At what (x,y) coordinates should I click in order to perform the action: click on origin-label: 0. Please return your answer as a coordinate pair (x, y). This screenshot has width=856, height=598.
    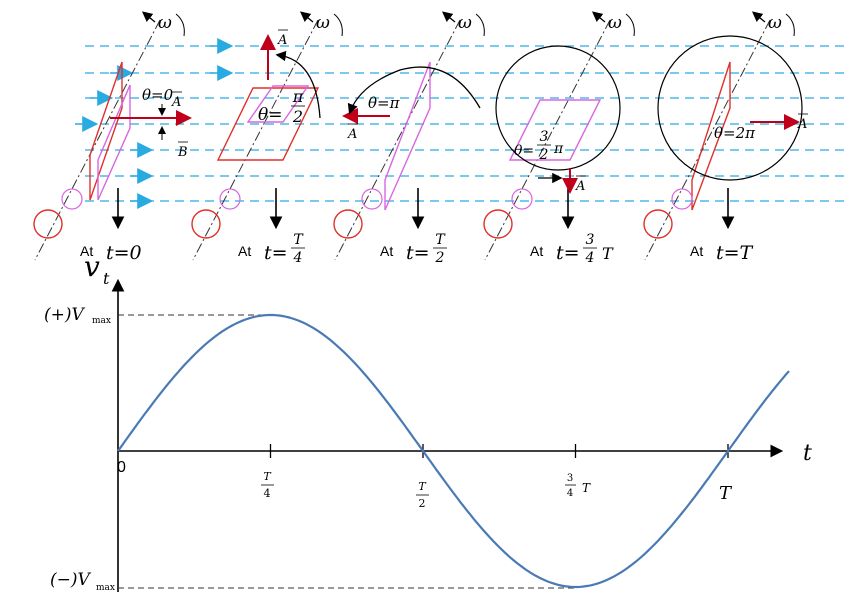
    Looking at the image, I should click on (121, 467).